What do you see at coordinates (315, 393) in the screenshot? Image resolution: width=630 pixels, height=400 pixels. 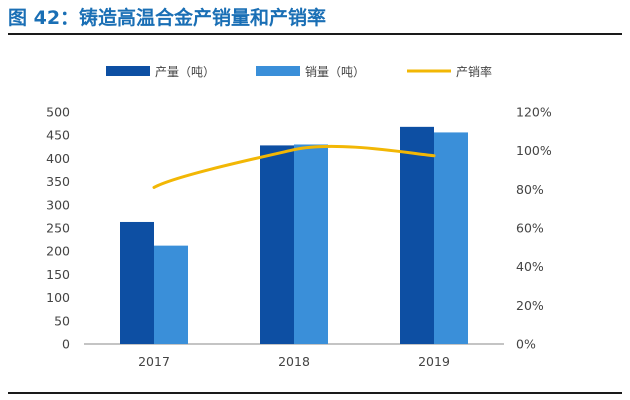 I see `bottom-rule` at bounding box center [315, 393].